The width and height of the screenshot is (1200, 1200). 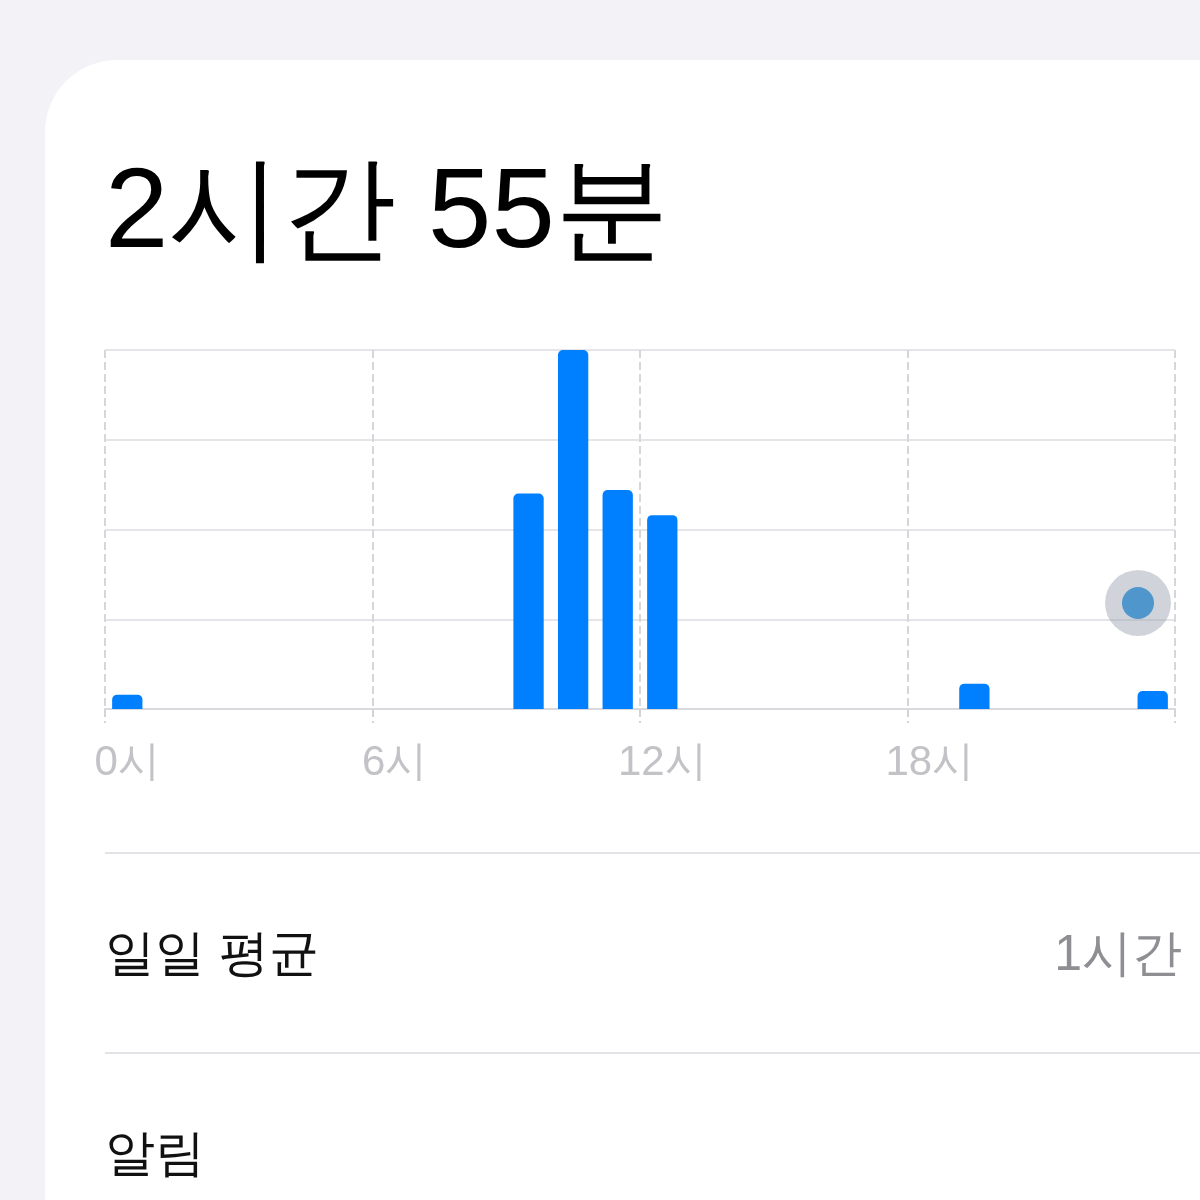 What do you see at coordinates (1118, 953) in the screenshot?
I see `text: 1시간` at bounding box center [1118, 953].